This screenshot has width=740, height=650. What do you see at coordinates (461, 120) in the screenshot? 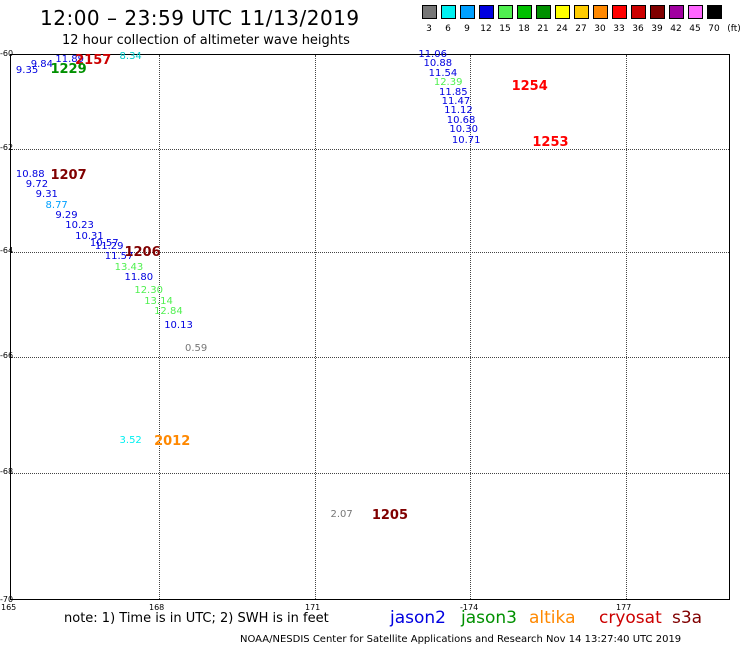
I see `wave-height-obs: 10.68` at bounding box center [461, 120].